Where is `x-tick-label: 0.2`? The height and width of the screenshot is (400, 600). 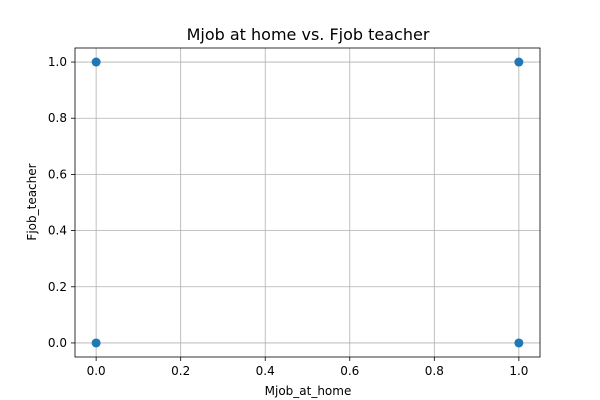 x-tick-label: 0.2 is located at coordinates (180, 371).